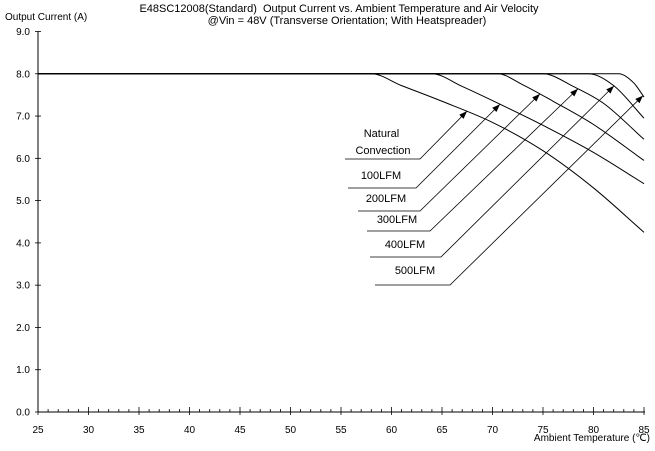 This screenshot has height=451, width=655. I want to click on x-tick-label: 35, so click(139, 430).